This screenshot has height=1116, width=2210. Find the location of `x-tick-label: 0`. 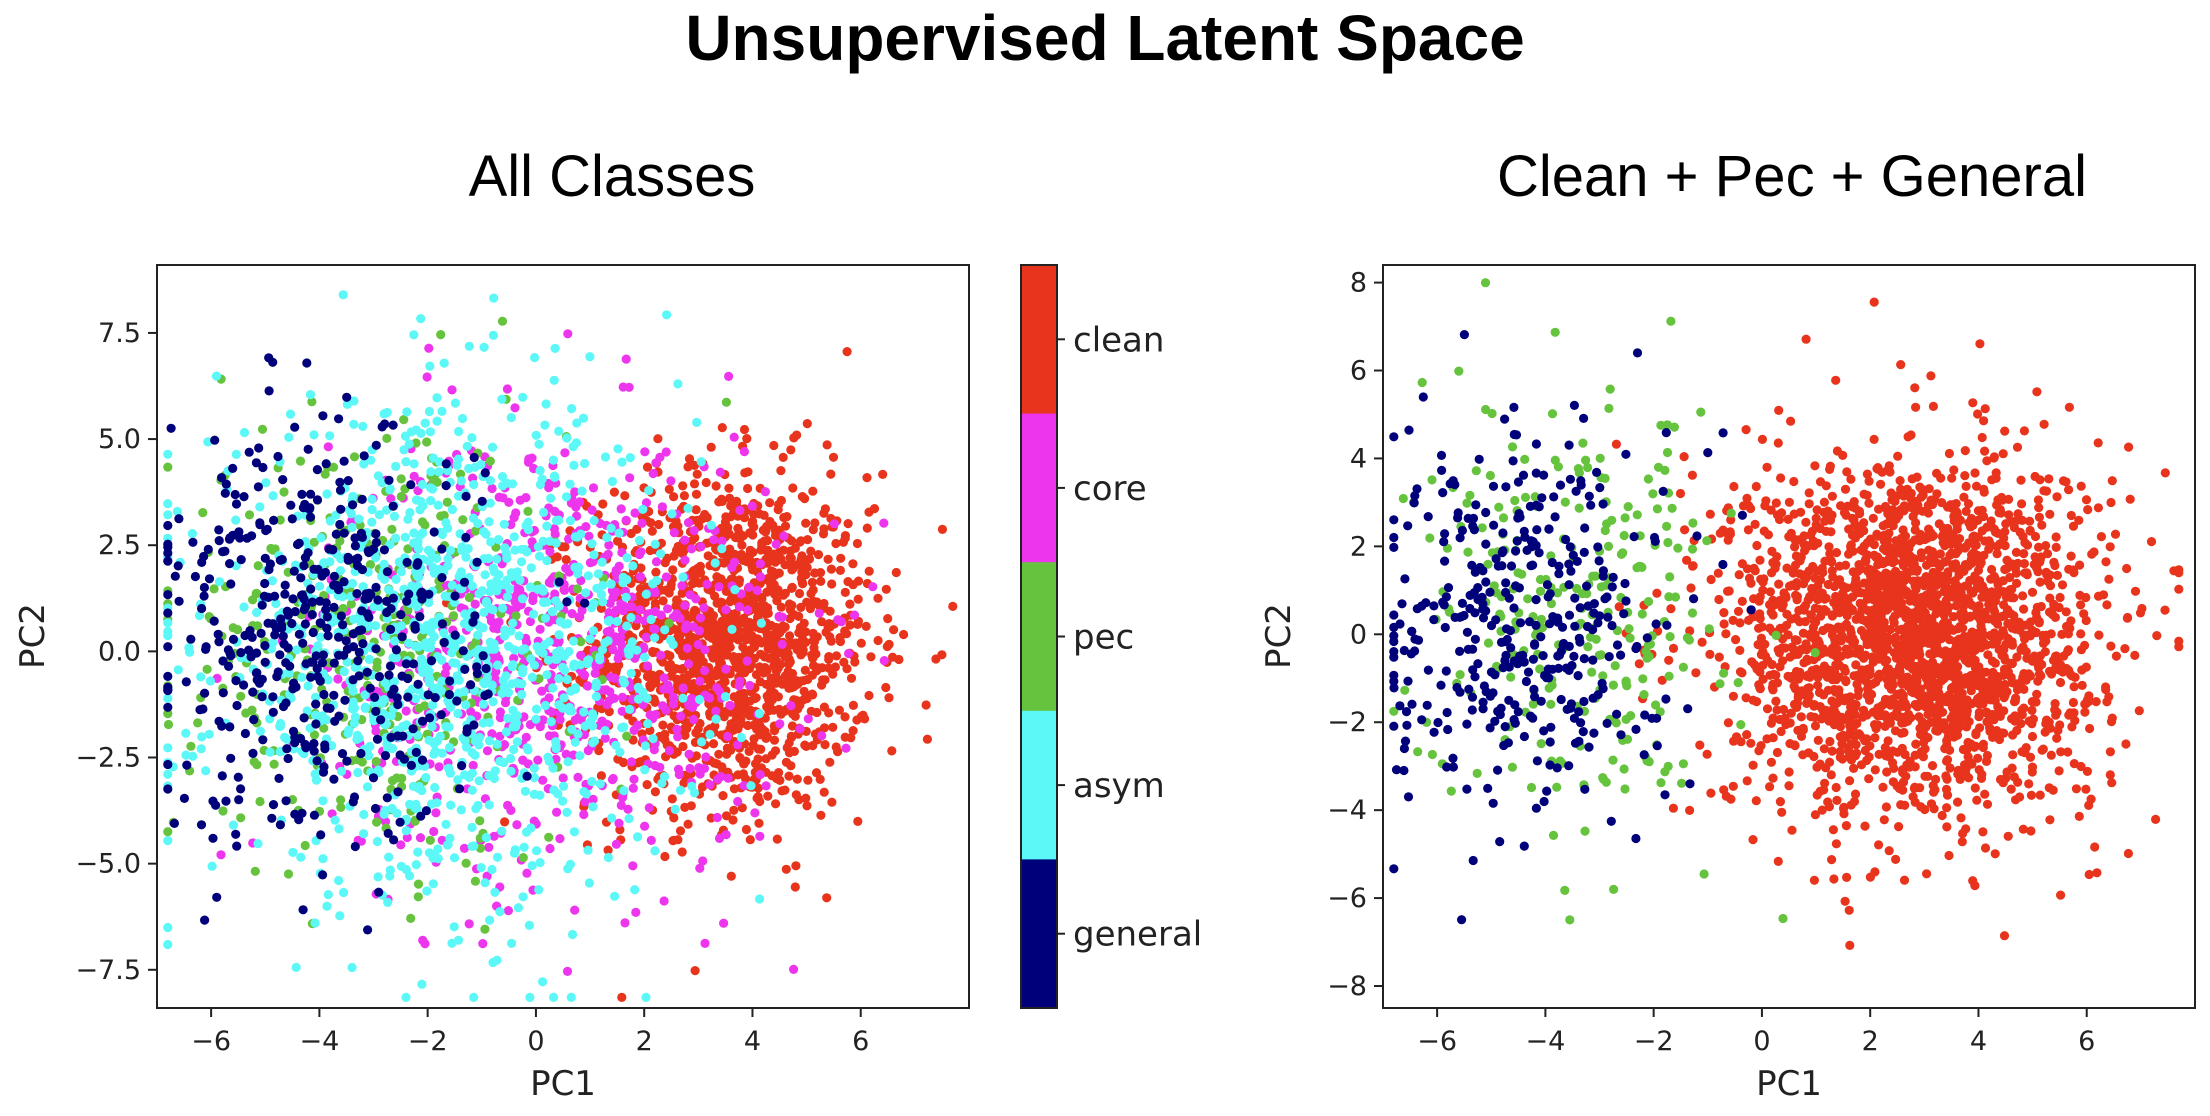

x-tick-label: 0 is located at coordinates (535, 1041).